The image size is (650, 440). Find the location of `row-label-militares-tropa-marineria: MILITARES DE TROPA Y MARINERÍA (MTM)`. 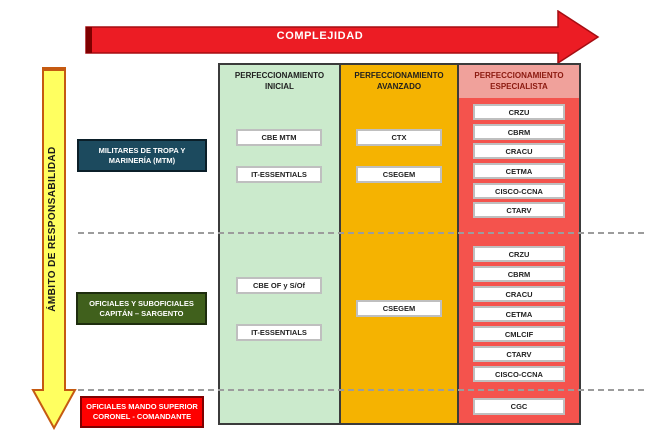

row-label-militares-tropa-marineria: MILITARES DE TROPA Y MARINERÍA (MTM) is located at coordinates (142, 155).